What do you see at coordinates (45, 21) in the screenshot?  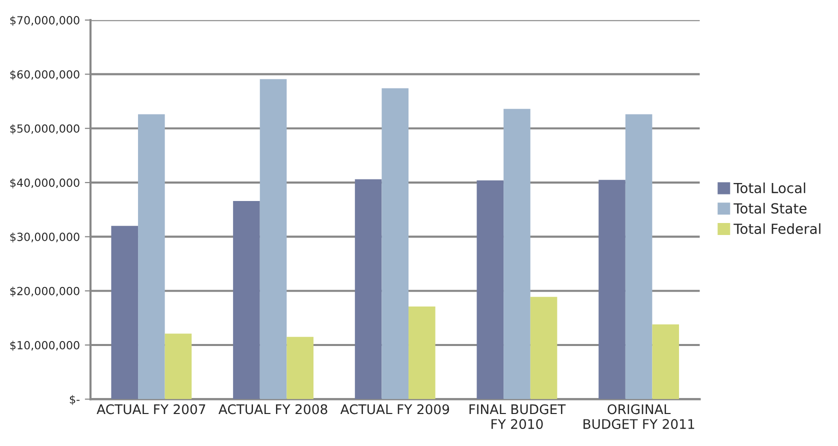 I see `y-tick-label: $70,000,000` at bounding box center [45, 21].